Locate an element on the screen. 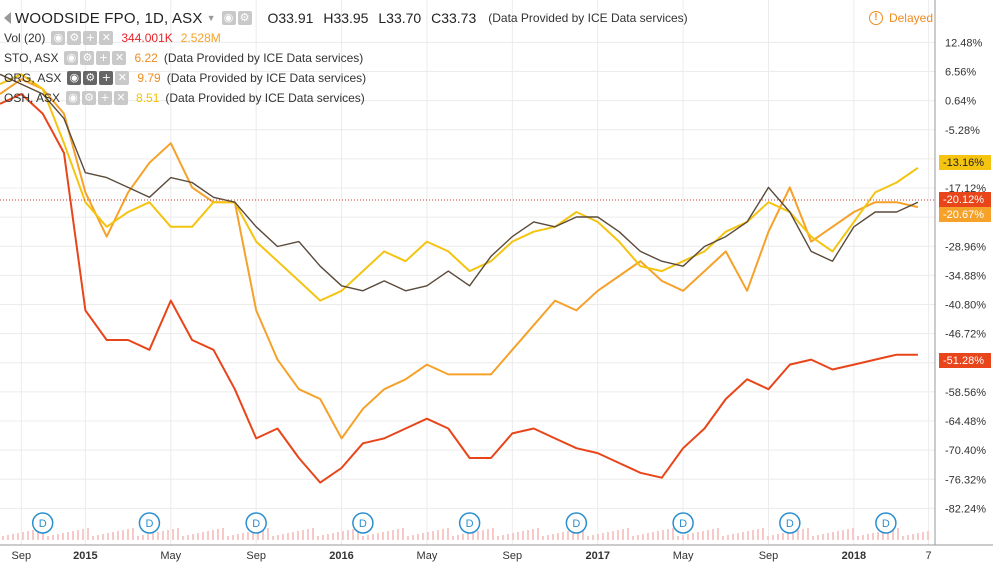  y-tick-label: -70.40% is located at coordinates (965, 451).